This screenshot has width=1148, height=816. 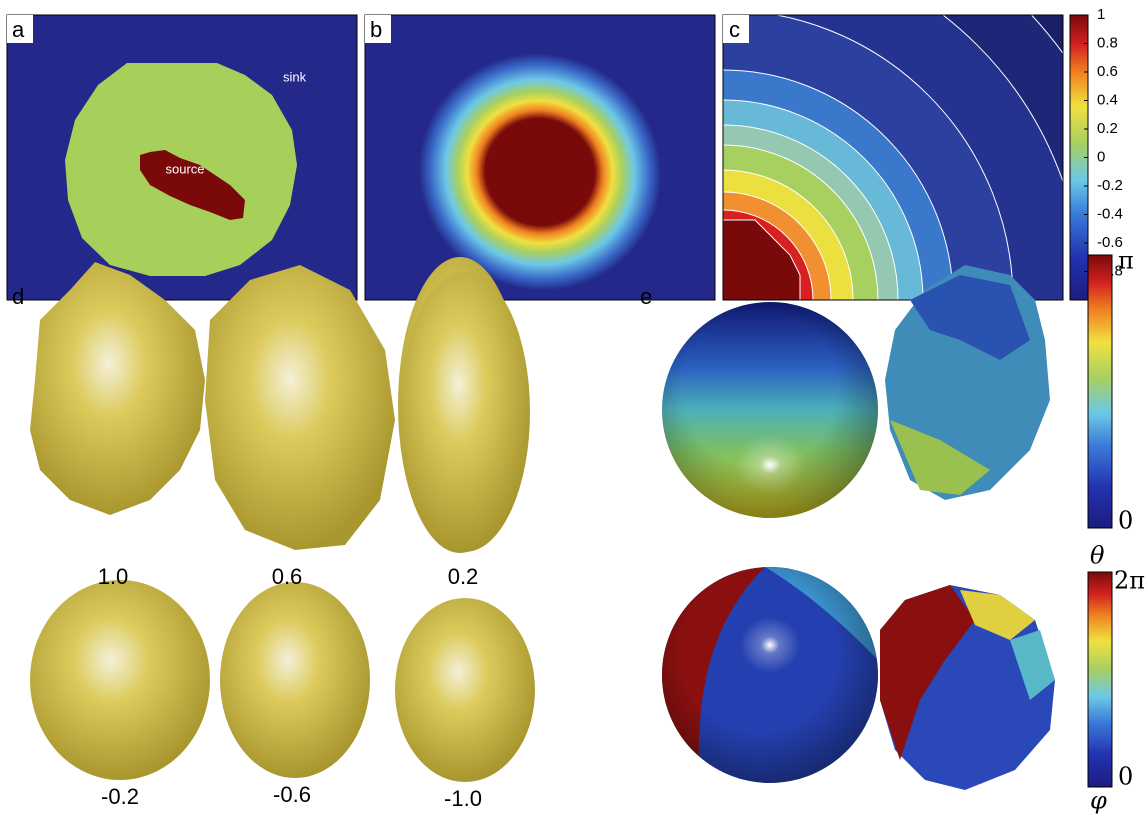 I want to click on panel-label: a, so click(x=18, y=29).